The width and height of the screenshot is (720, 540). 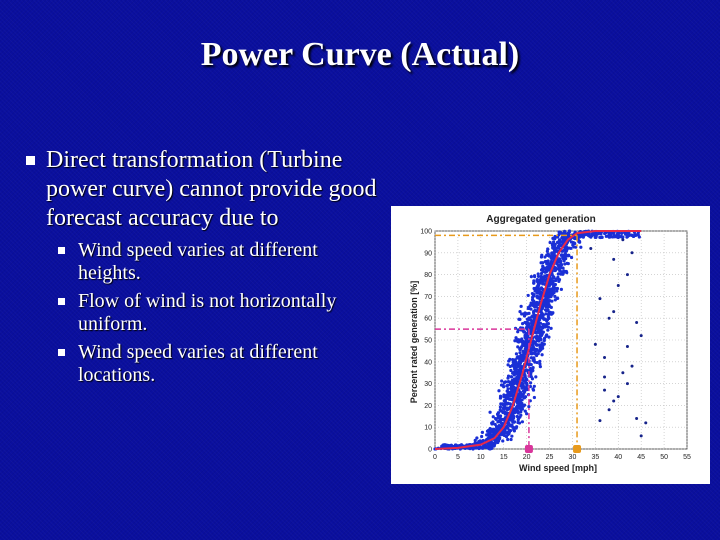 What do you see at coordinates (595, 457) in the screenshot?
I see `x-tick-label: 35` at bounding box center [595, 457].